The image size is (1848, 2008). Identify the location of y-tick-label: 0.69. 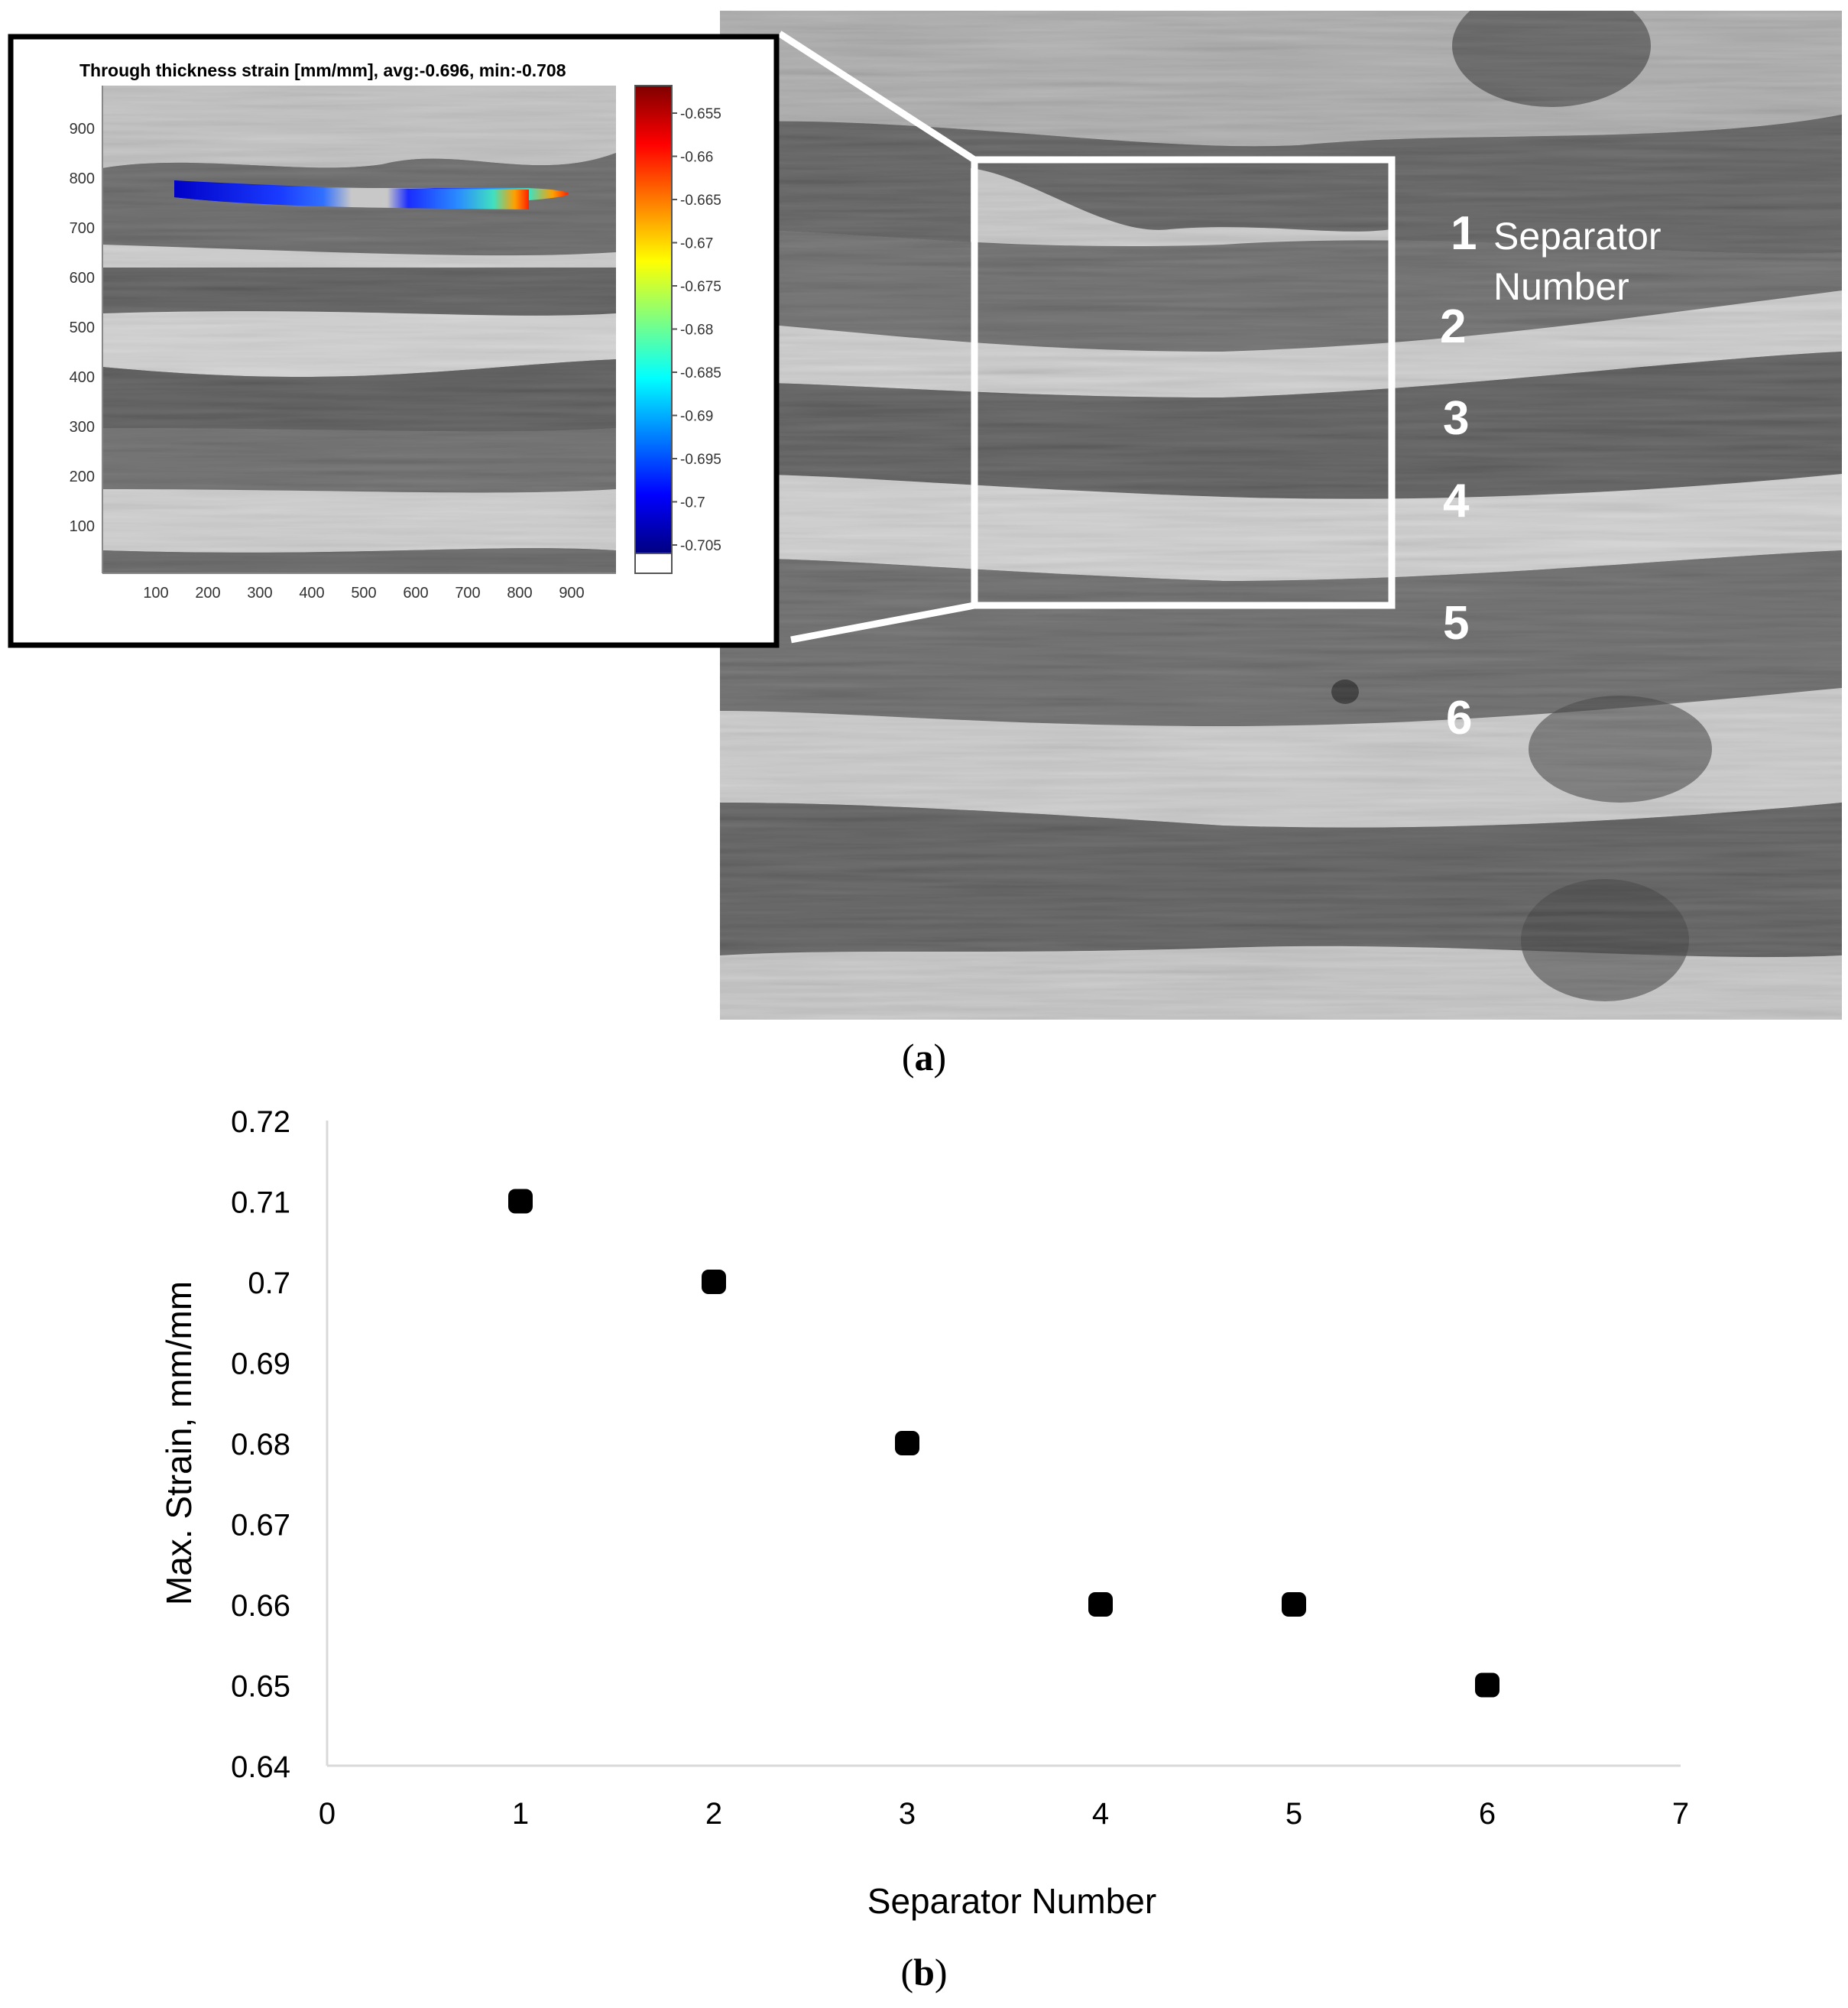
(260, 1365).